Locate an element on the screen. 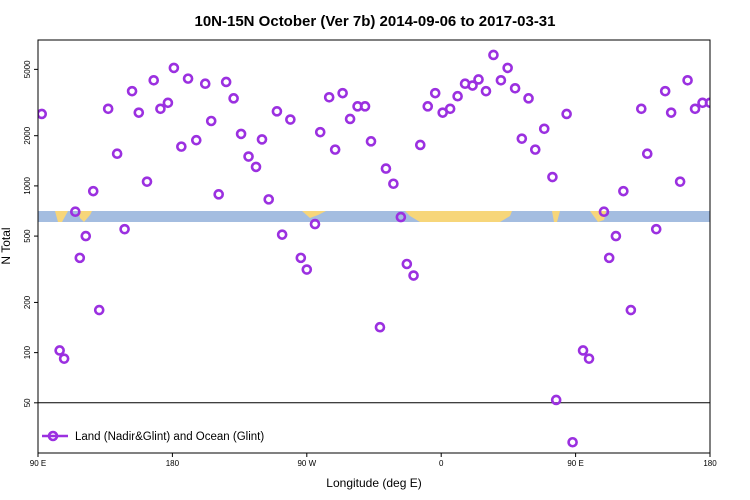  legend: Land (Nadir&Glint) and Ocean (Glint) is located at coordinates (153, 436).